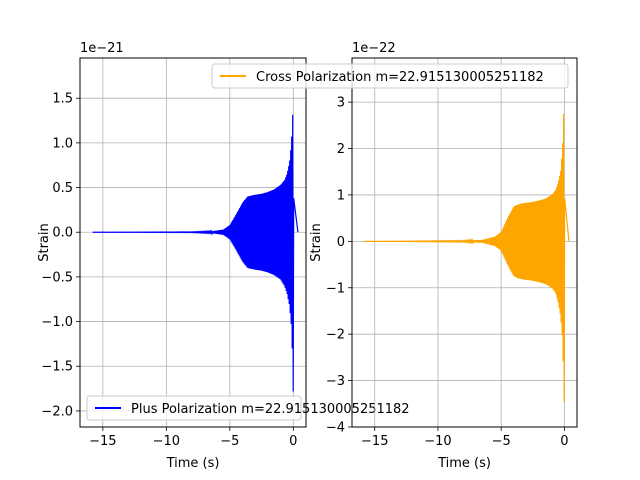  Describe the element at coordinates (335, 266) in the screenshot. I see `y-tick-labels: −4 −3 −2 −1 0 1 2 3` at that location.